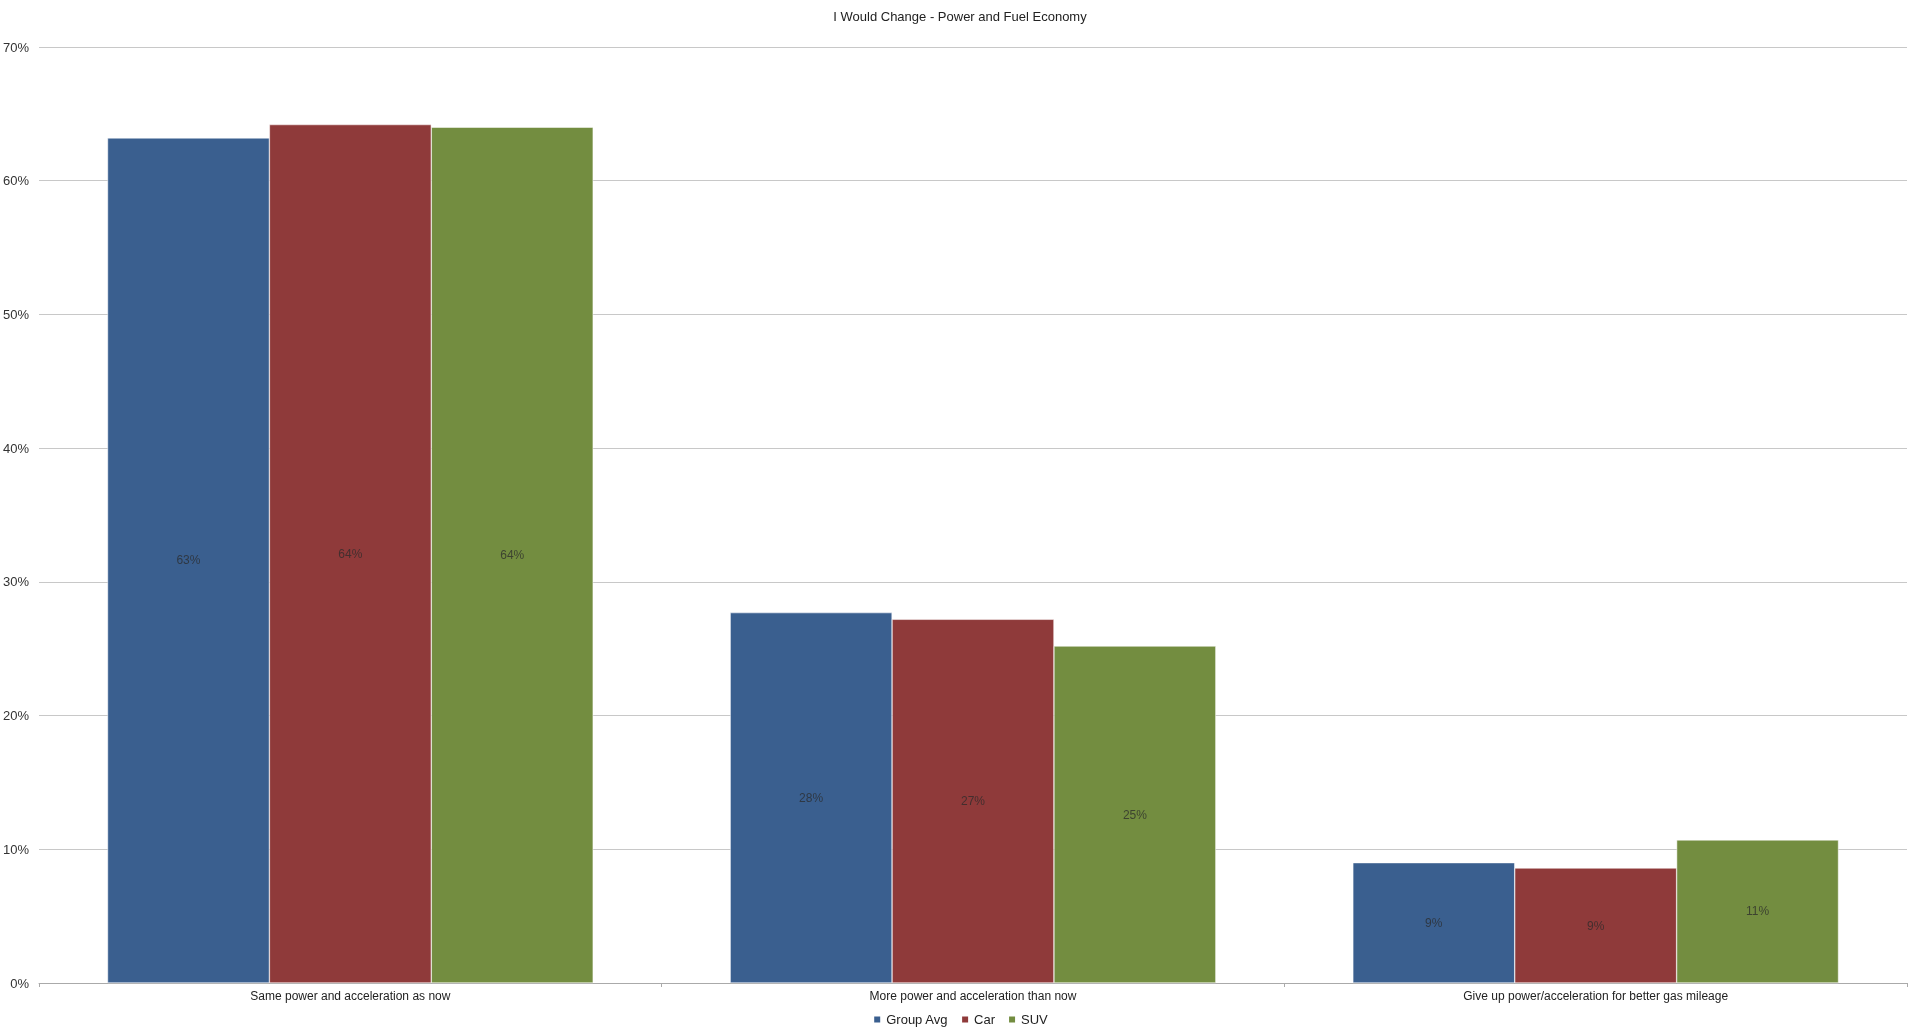  I want to click on y-tick-label: 20%, so click(16, 716).